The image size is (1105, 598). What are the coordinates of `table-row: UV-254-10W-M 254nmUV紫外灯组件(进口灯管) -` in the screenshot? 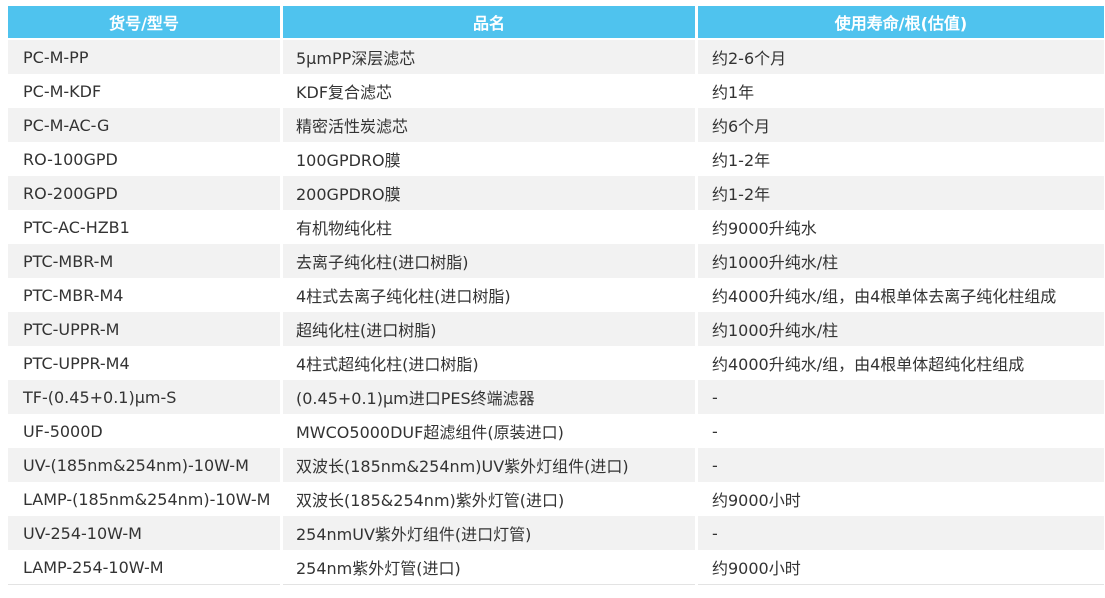 It's located at (556, 533).